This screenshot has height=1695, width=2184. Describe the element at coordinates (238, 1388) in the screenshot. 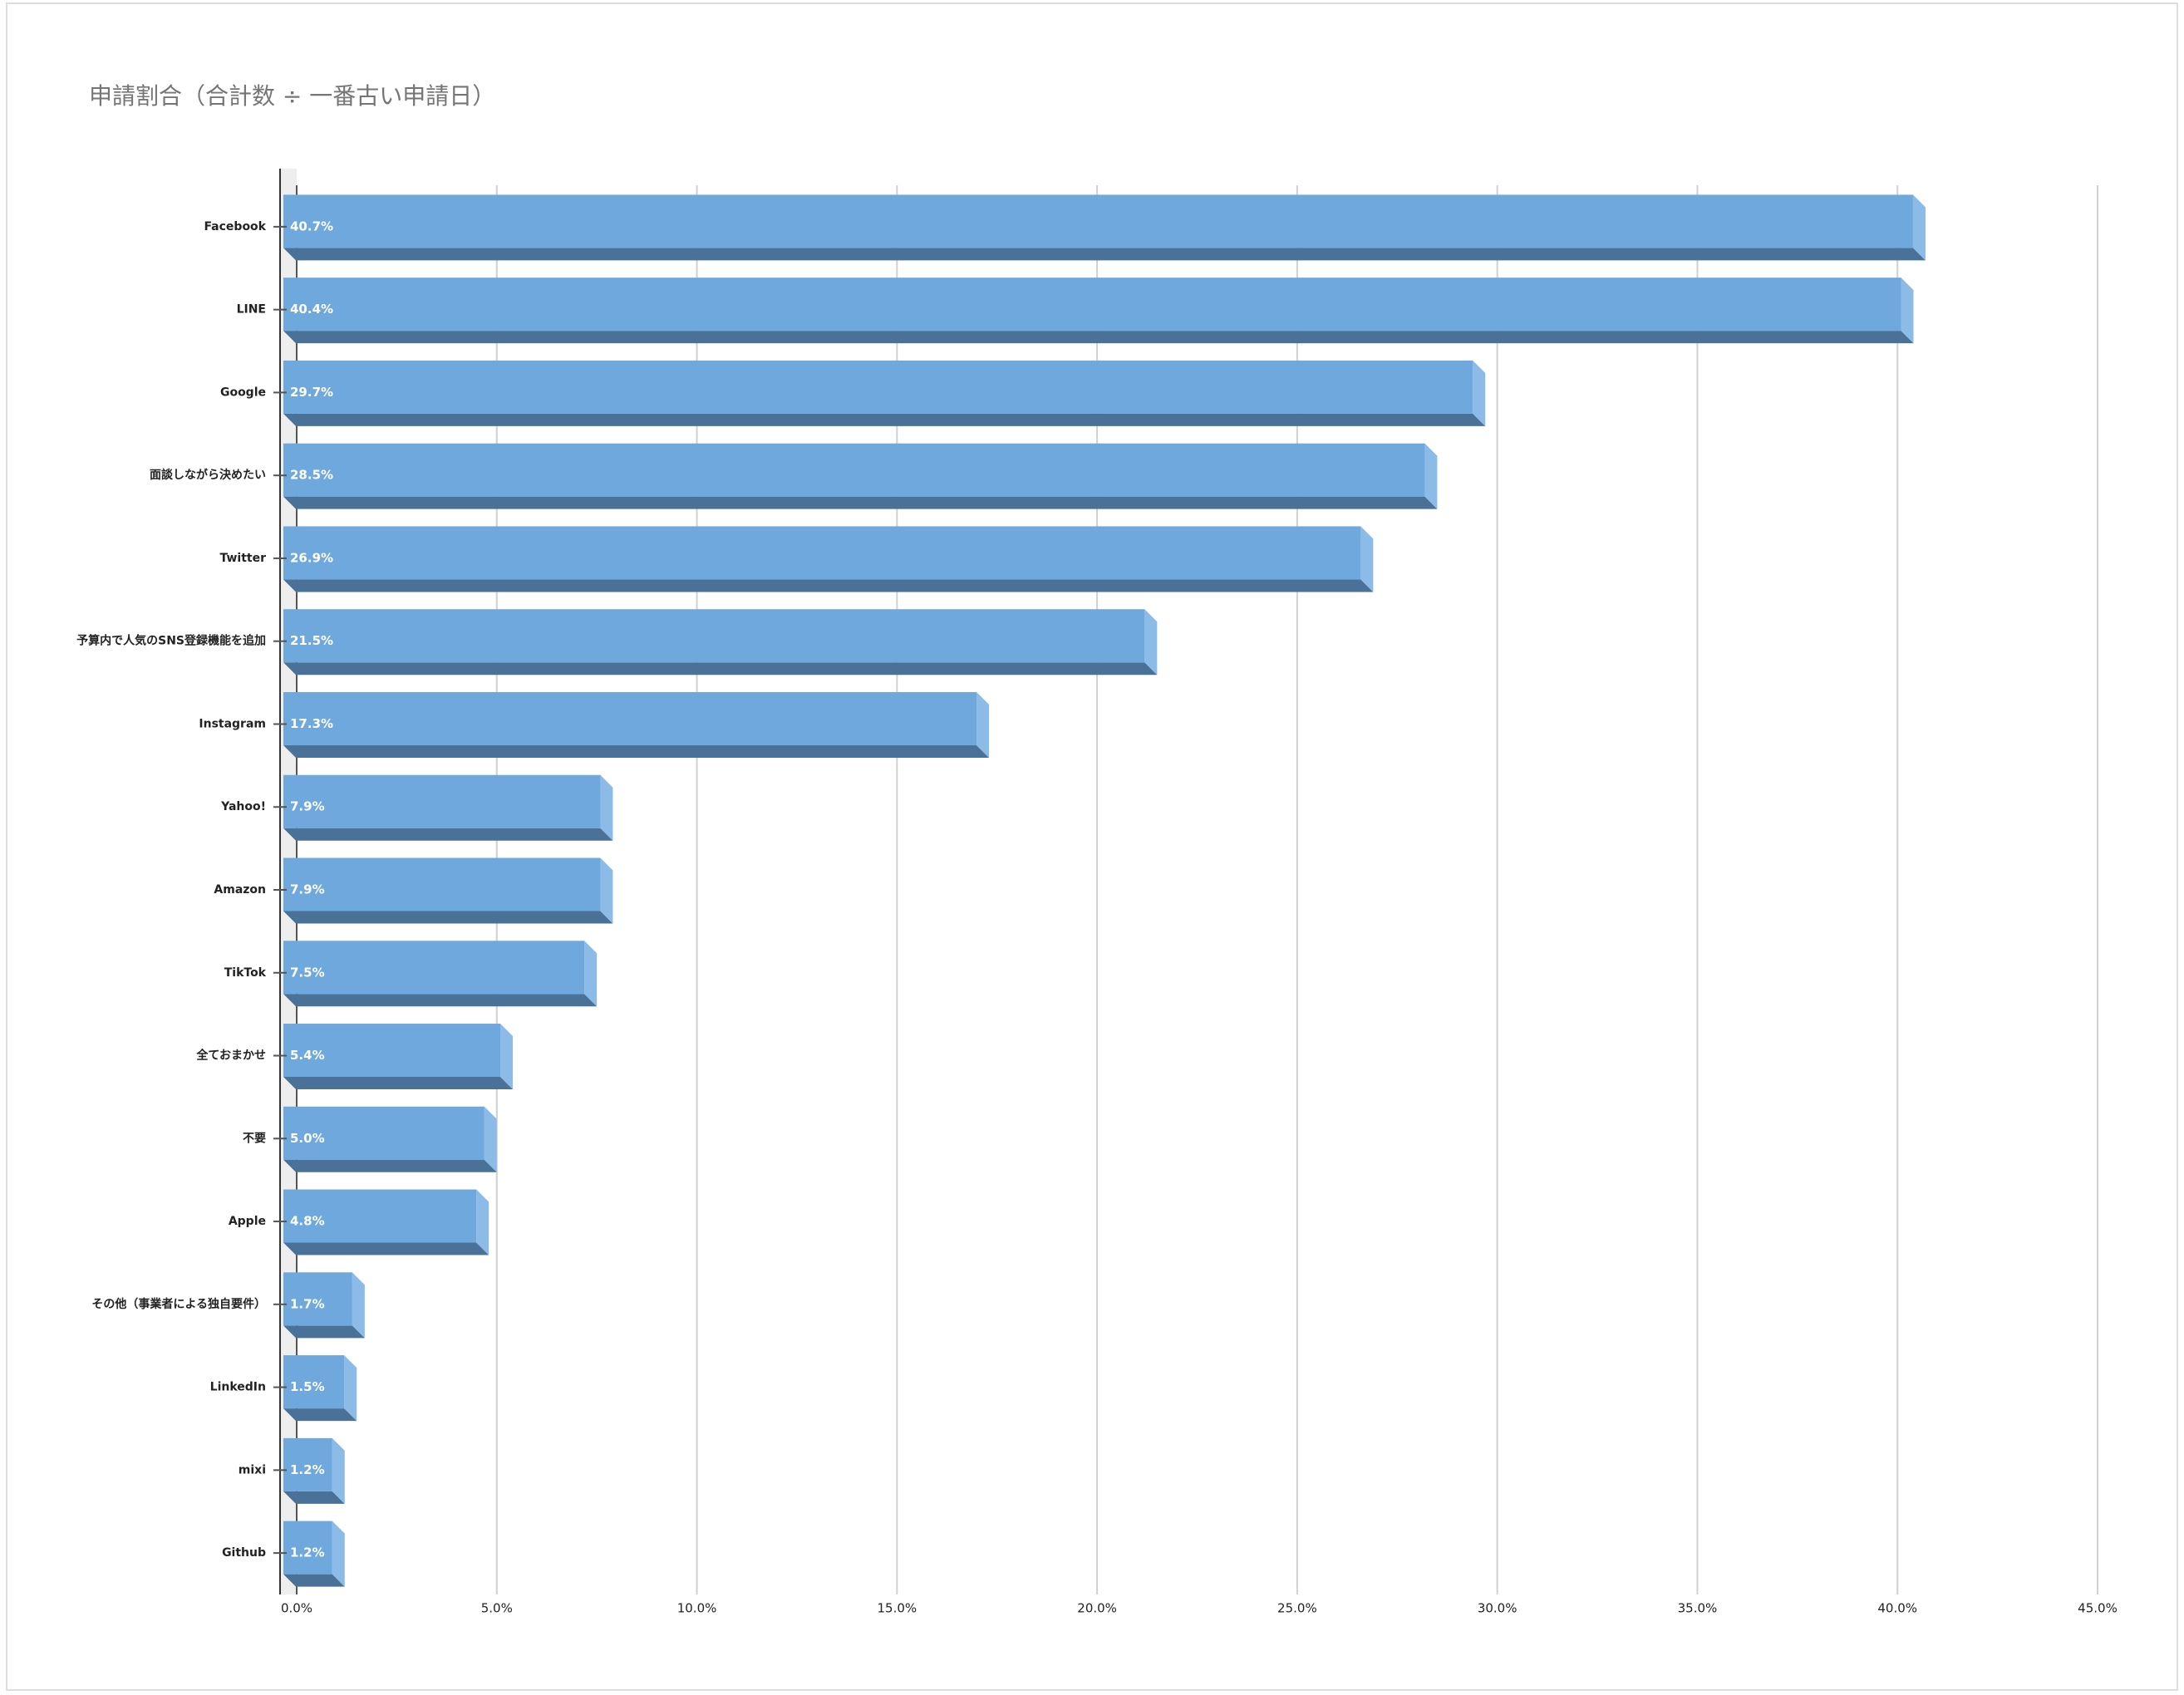

I see `y-tick-label: LinkedIn` at that location.